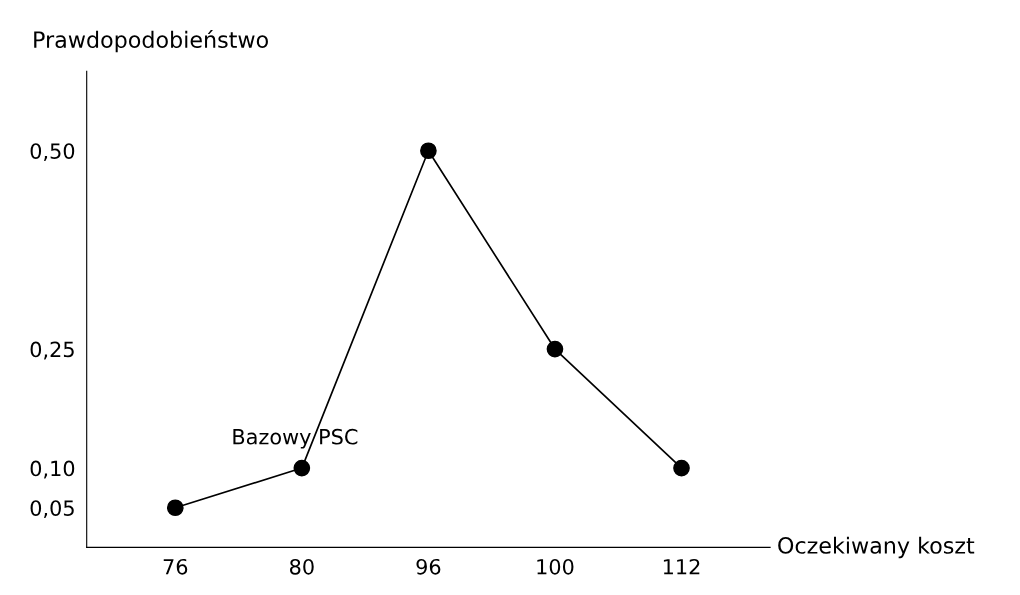 This screenshot has height=595, width=1020. Describe the element at coordinates (555, 566) in the screenshot. I see `x-tick-label: 100` at that location.